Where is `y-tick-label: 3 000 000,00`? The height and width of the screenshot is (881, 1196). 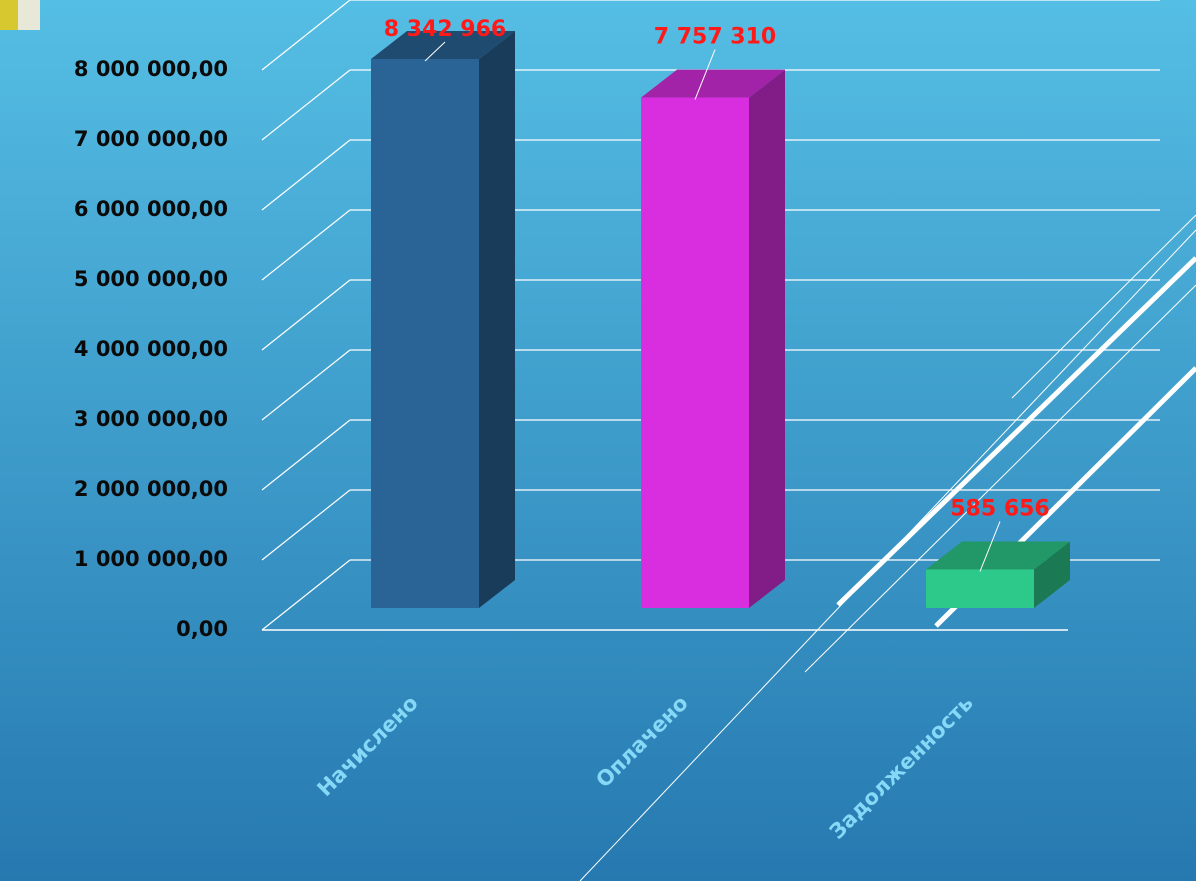 y-tick-label: 3 000 000,00 is located at coordinates (151, 419).